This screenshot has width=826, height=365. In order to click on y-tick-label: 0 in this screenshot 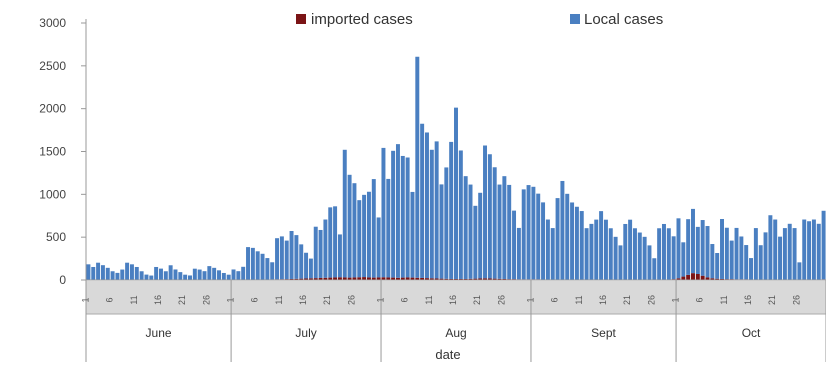, I will do `click(62, 280)`.